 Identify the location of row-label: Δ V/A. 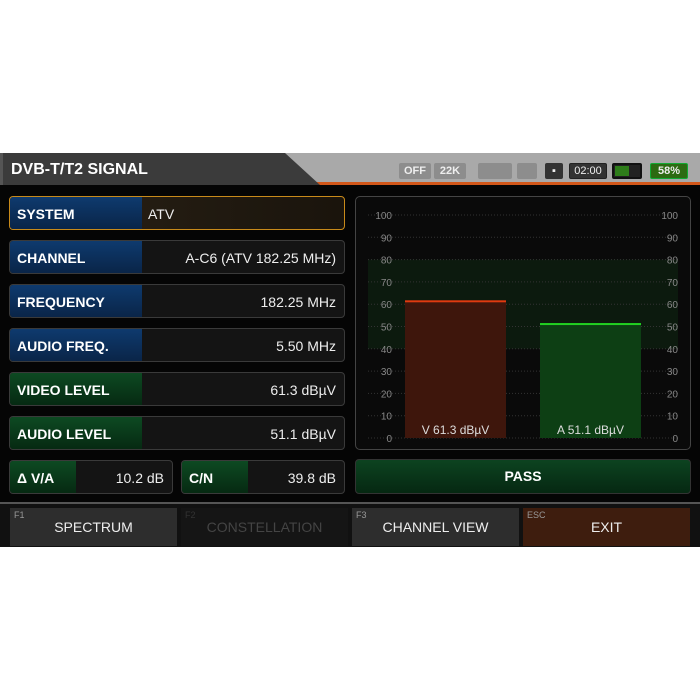
(43, 477).